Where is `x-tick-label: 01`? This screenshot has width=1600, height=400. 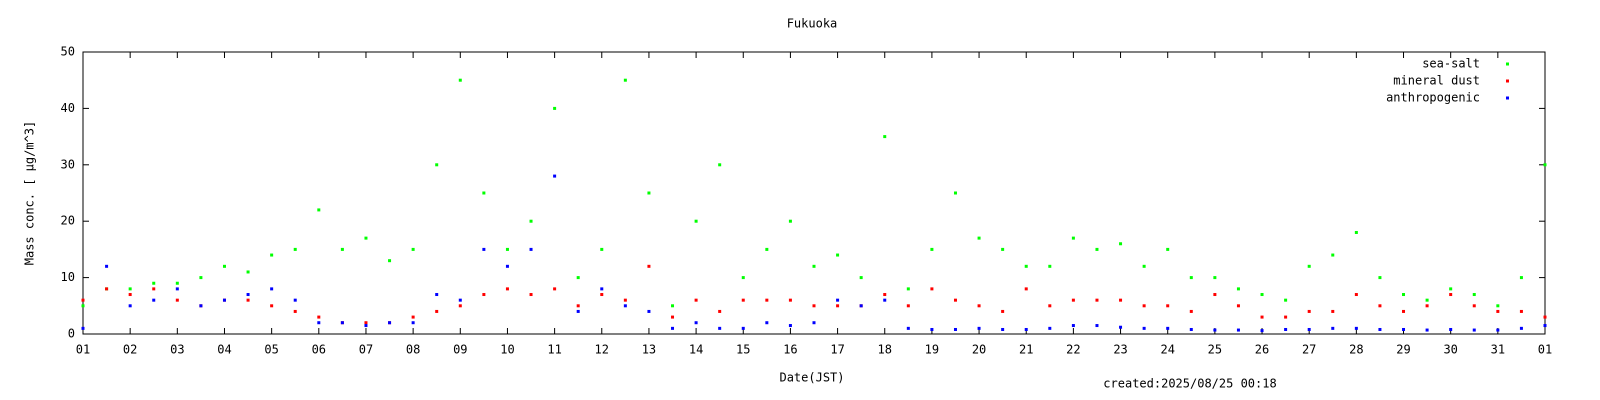
x-tick-label: 01 is located at coordinates (83, 350).